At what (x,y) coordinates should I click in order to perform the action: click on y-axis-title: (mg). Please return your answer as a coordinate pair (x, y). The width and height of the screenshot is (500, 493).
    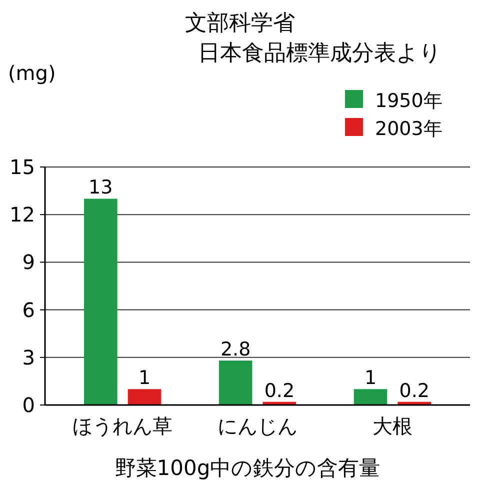
    Looking at the image, I should click on (32, 73).